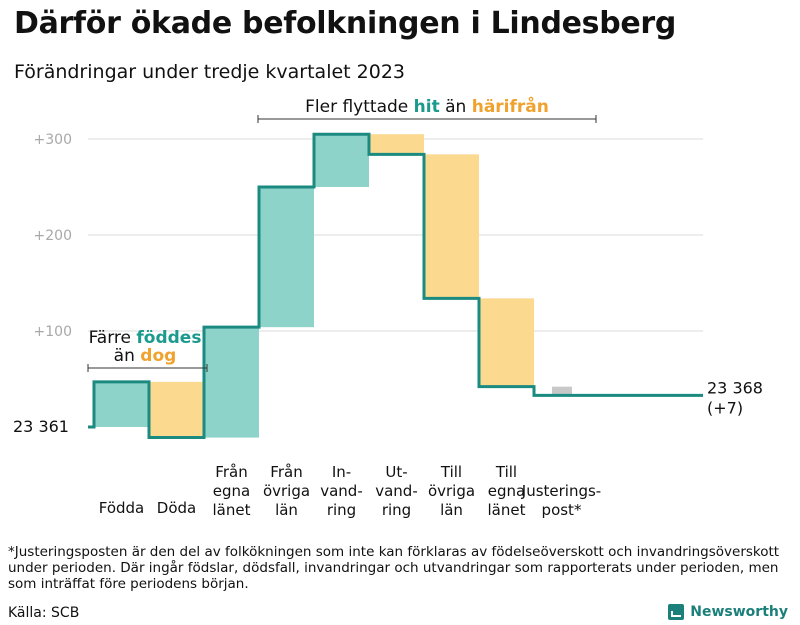 This screenshot has width=800, height=625. I want to click on bar-fran-egna-lanet, so click(231, 382).